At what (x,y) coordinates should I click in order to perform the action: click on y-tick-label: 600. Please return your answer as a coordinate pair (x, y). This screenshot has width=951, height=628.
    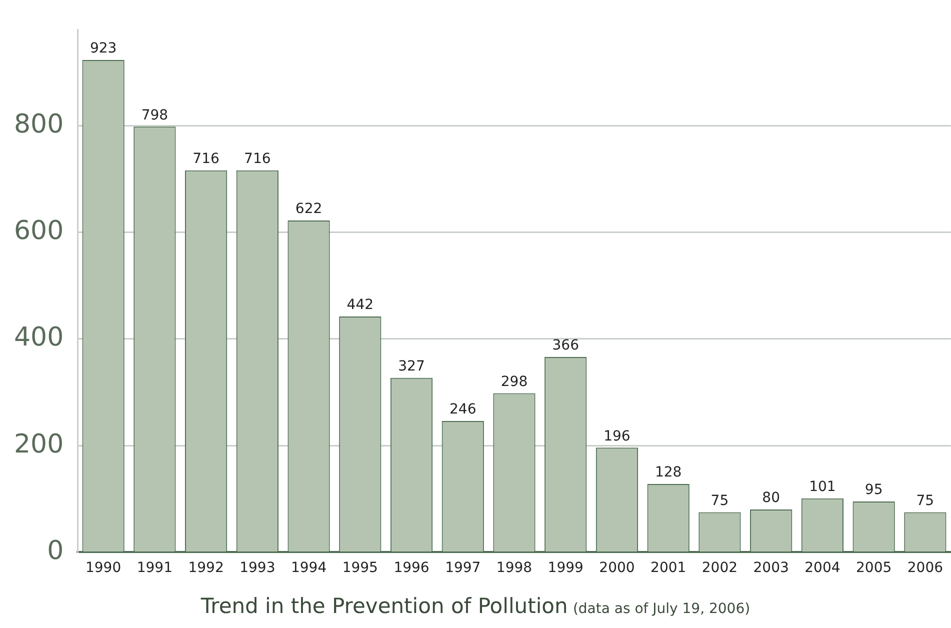
    Looking at the image, I should click on (39, 231).